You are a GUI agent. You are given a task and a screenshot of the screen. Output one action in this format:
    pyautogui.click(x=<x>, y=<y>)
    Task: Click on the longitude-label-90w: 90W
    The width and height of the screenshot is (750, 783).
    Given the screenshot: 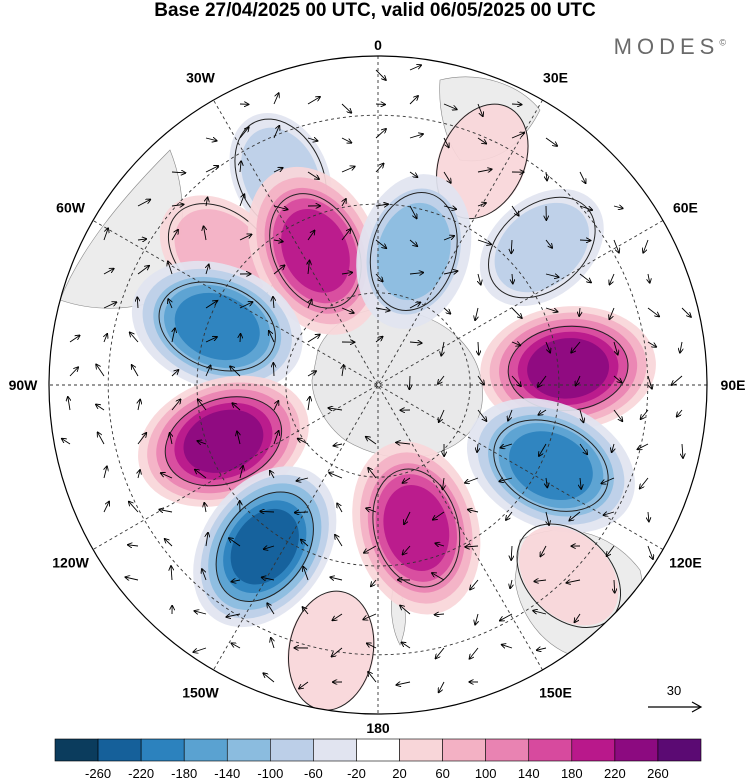 What is the action you would take?
    pyautogui.click(x=24, y=385)
    